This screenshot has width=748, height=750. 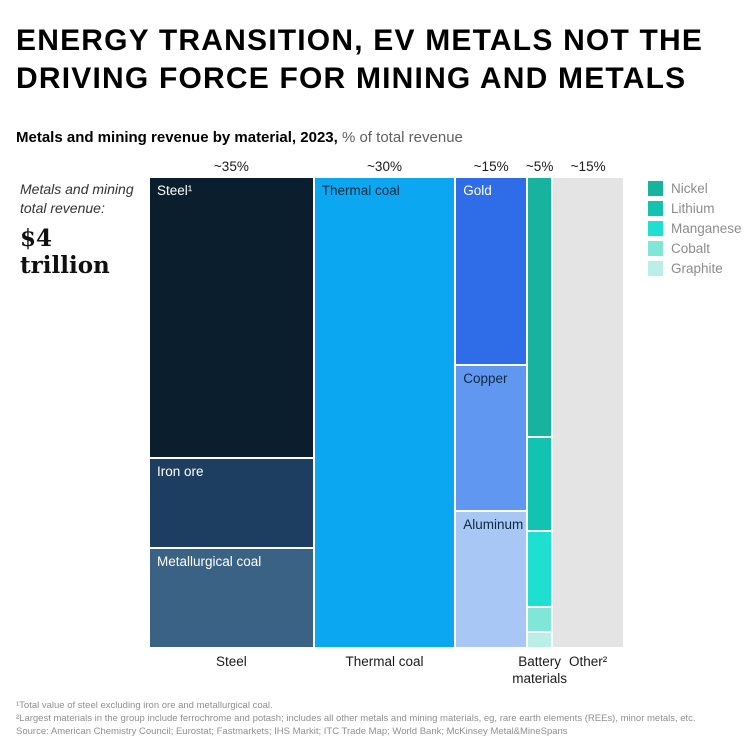 I want to click on legend-label-cobalt: Cobalt, so click(x=691, y=248).